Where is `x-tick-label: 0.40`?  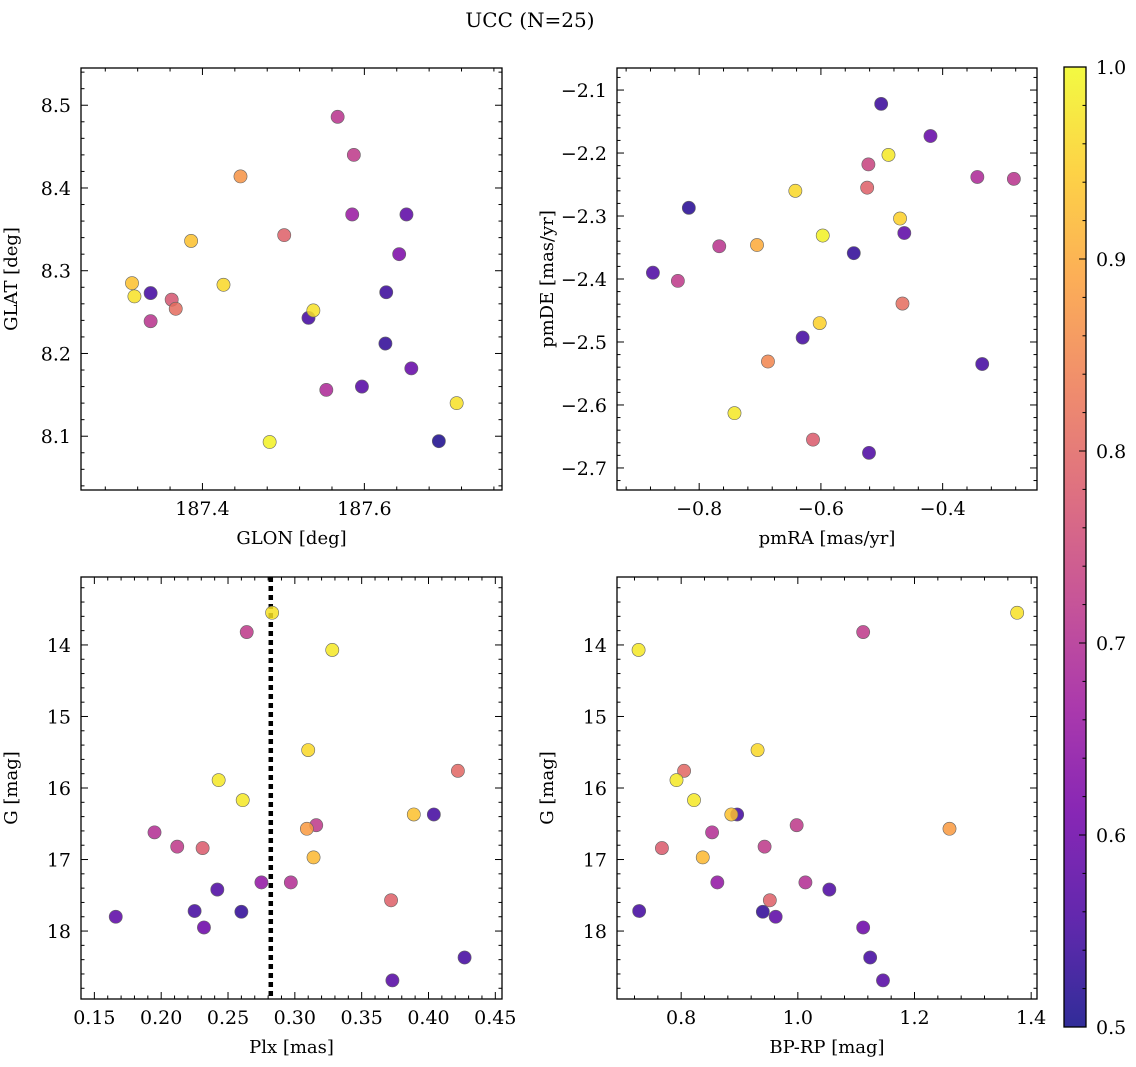 x-tick-label: 0.40 is located at coordinates (428, 1018).